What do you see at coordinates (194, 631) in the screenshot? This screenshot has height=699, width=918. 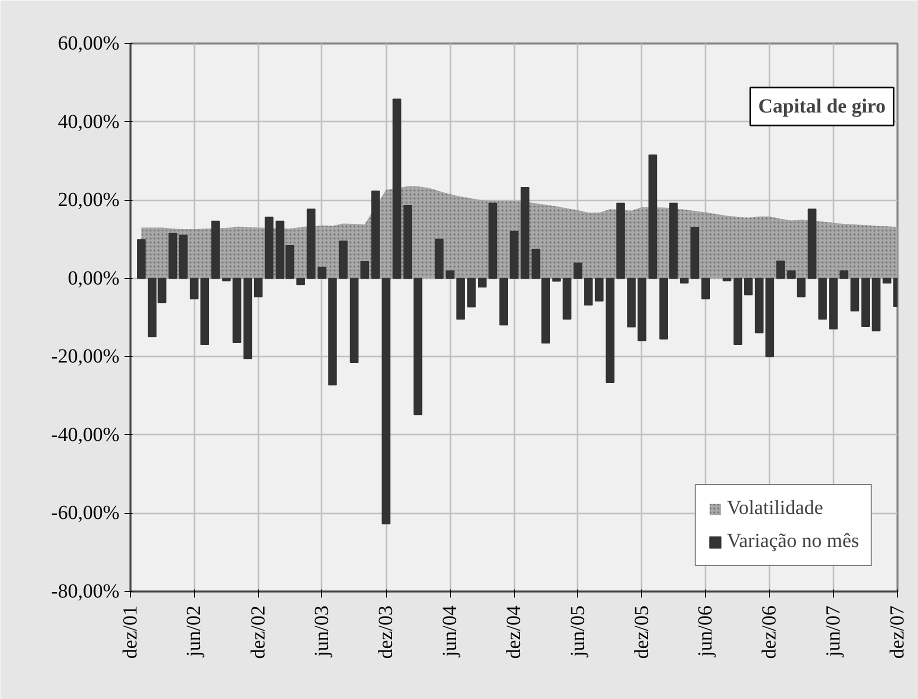 I see `x-tick-label: jun/02` at bounding box center [194, 631].